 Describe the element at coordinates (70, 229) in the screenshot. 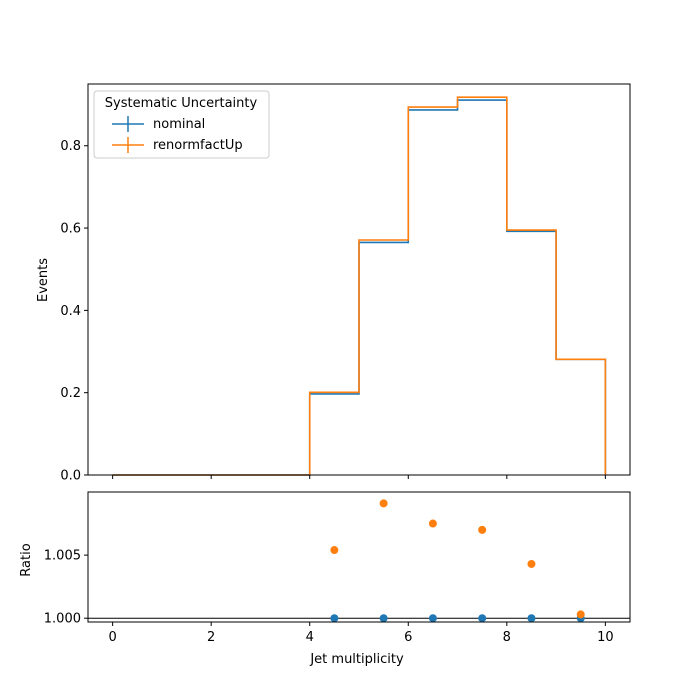

I see `main-y-tick-label: 0.6` at that location.